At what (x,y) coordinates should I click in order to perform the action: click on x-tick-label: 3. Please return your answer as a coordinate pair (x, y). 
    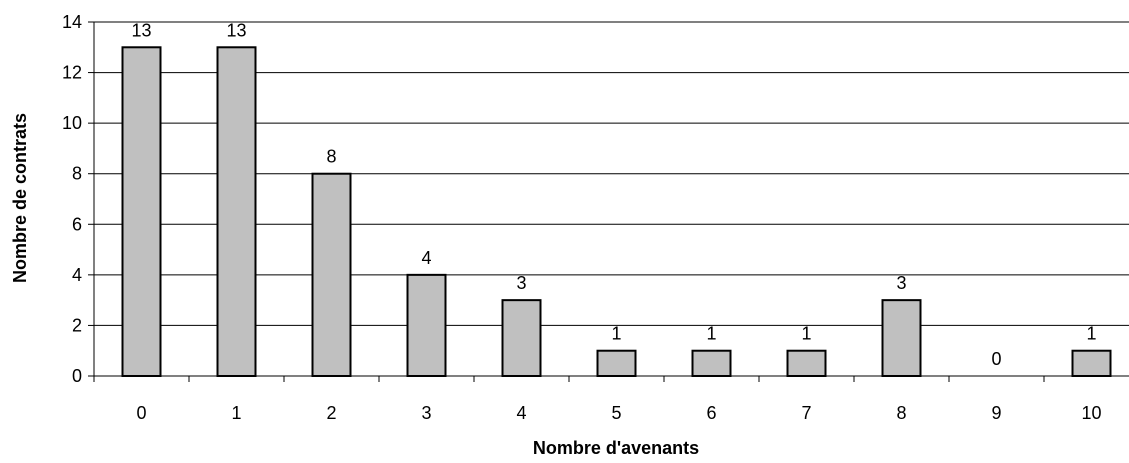
    Looking at the image, I should click on (426, 413).